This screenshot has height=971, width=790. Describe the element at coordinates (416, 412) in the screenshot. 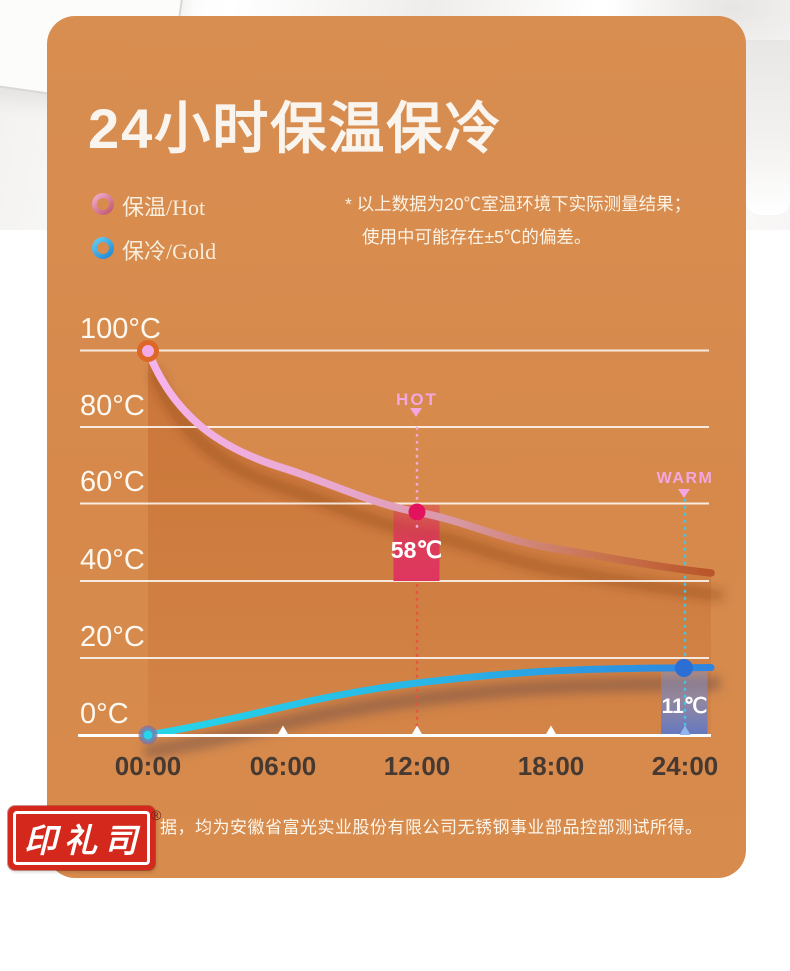

I see `hot-marker-arrow-icon` at that location.